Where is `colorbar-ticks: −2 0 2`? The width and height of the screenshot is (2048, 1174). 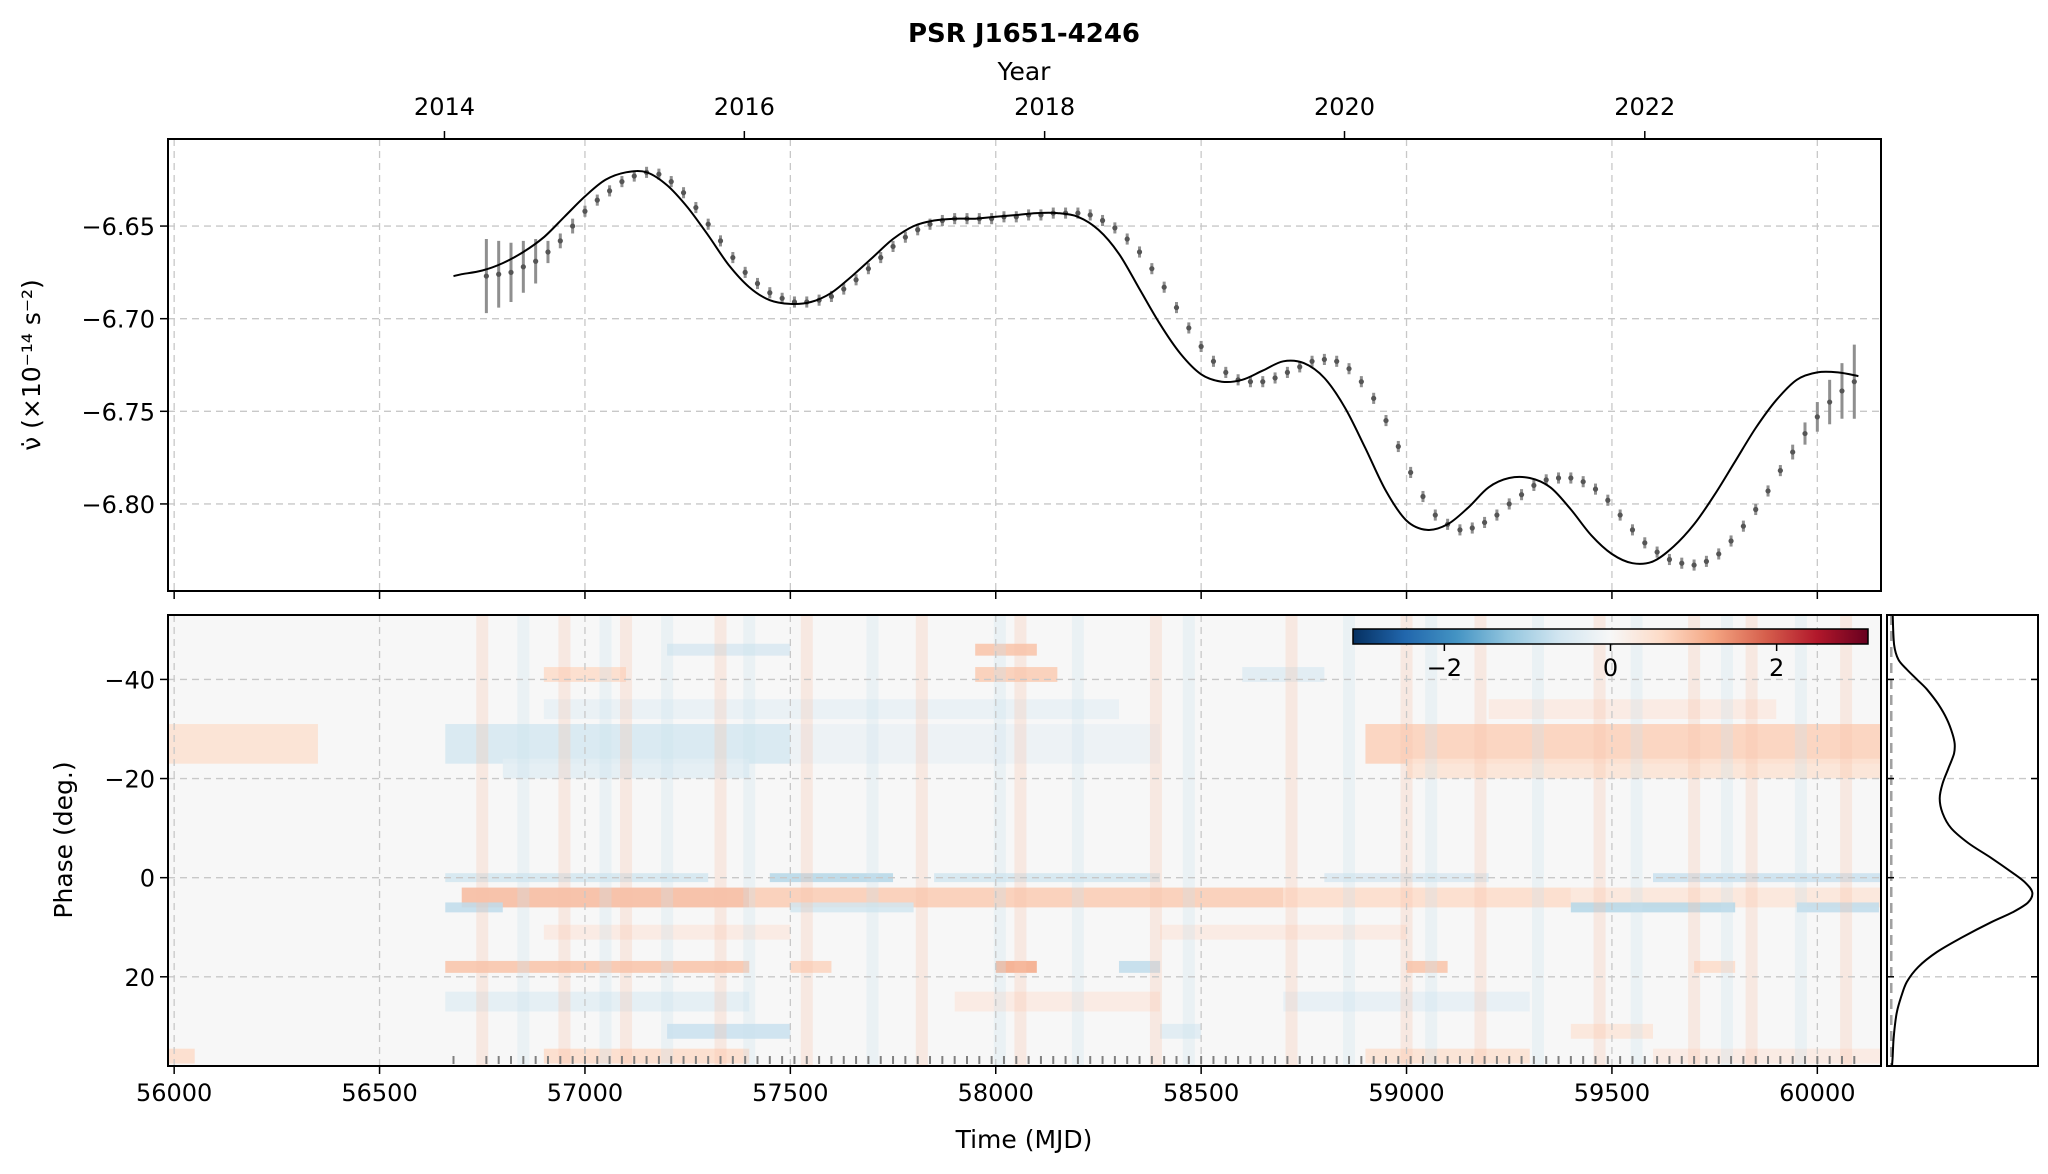
colorbar-ticks: −2 0 2 is located at coordinates (1605, 663).